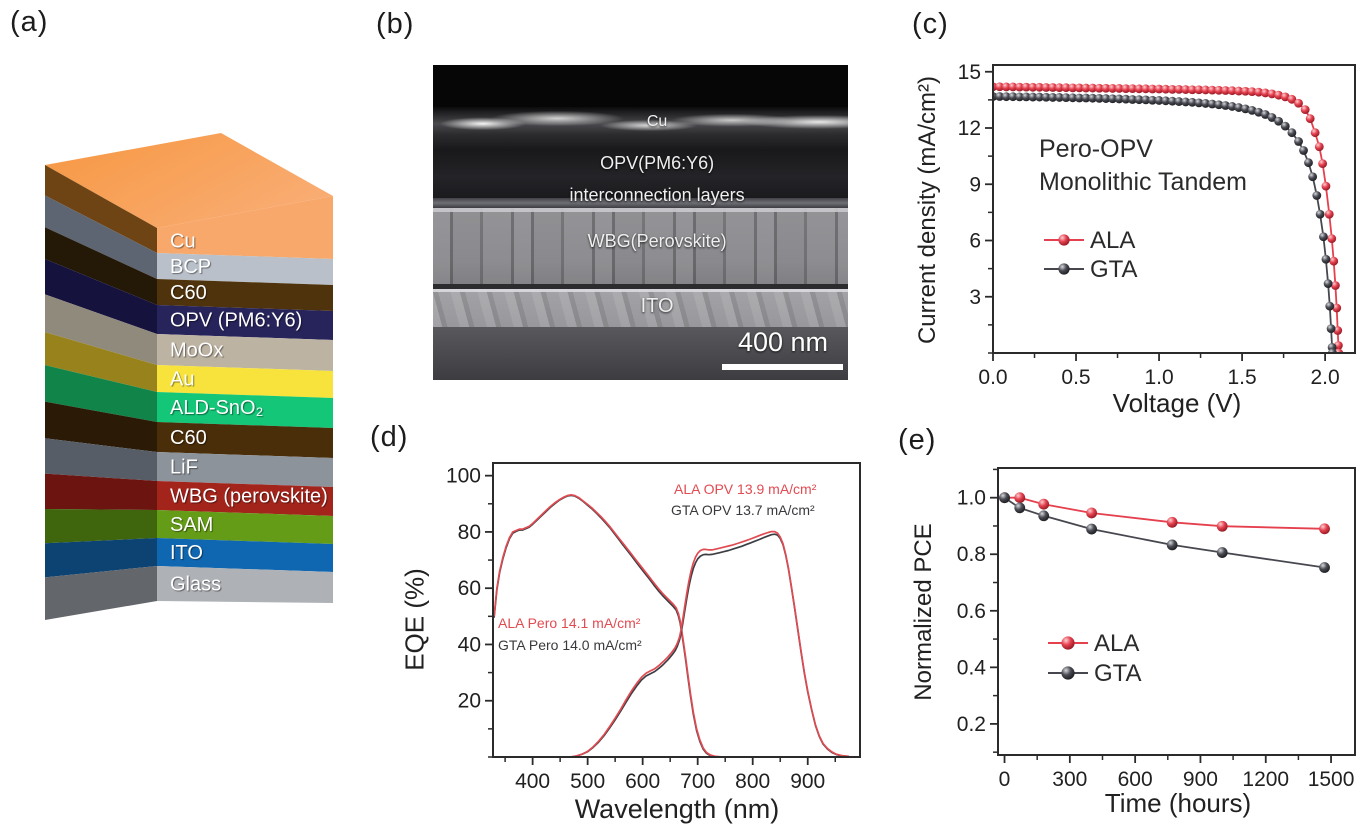 This screenshot has height=836, width=1367. Describe the element at coordinates (395, 24) in the screenshot. I see `panel-b-letter: (b)` at that location.